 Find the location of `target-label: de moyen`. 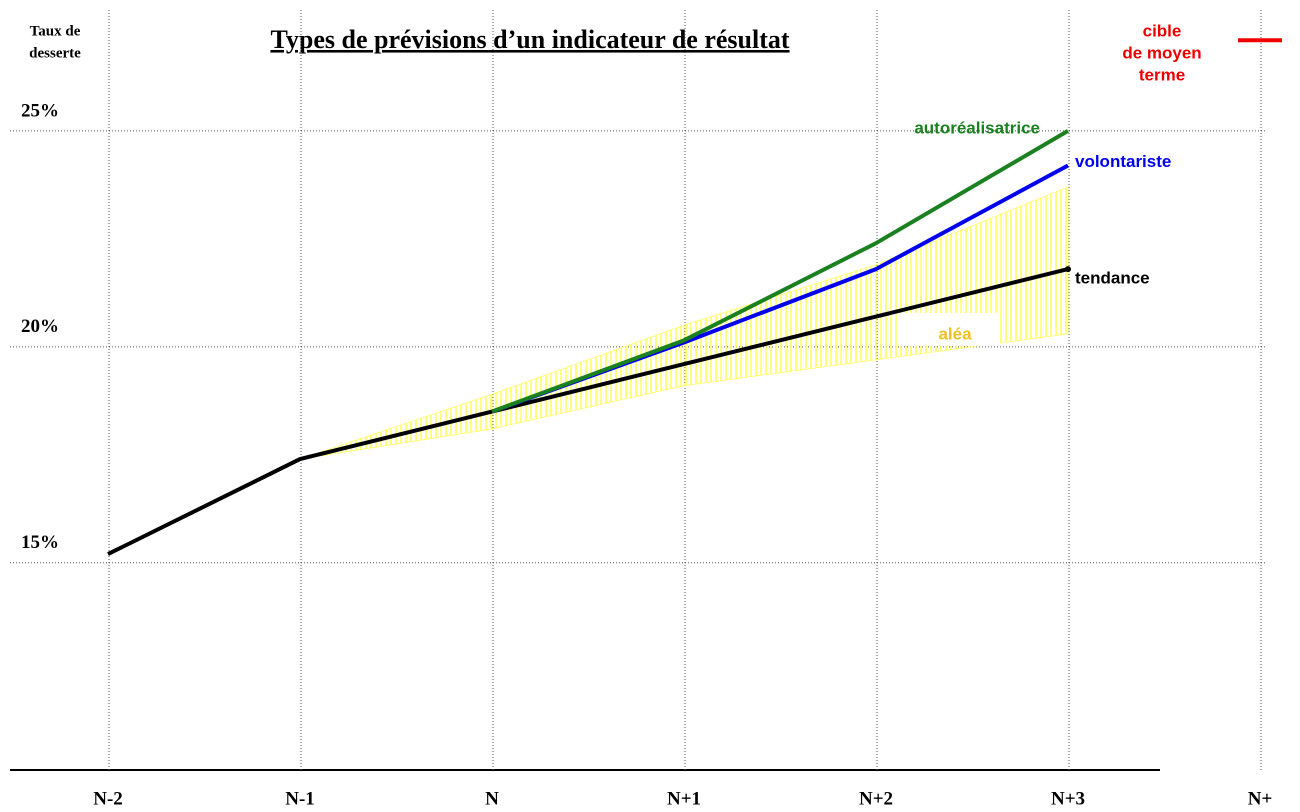

target-label: de moyen is located at coordinates (1161, 52).